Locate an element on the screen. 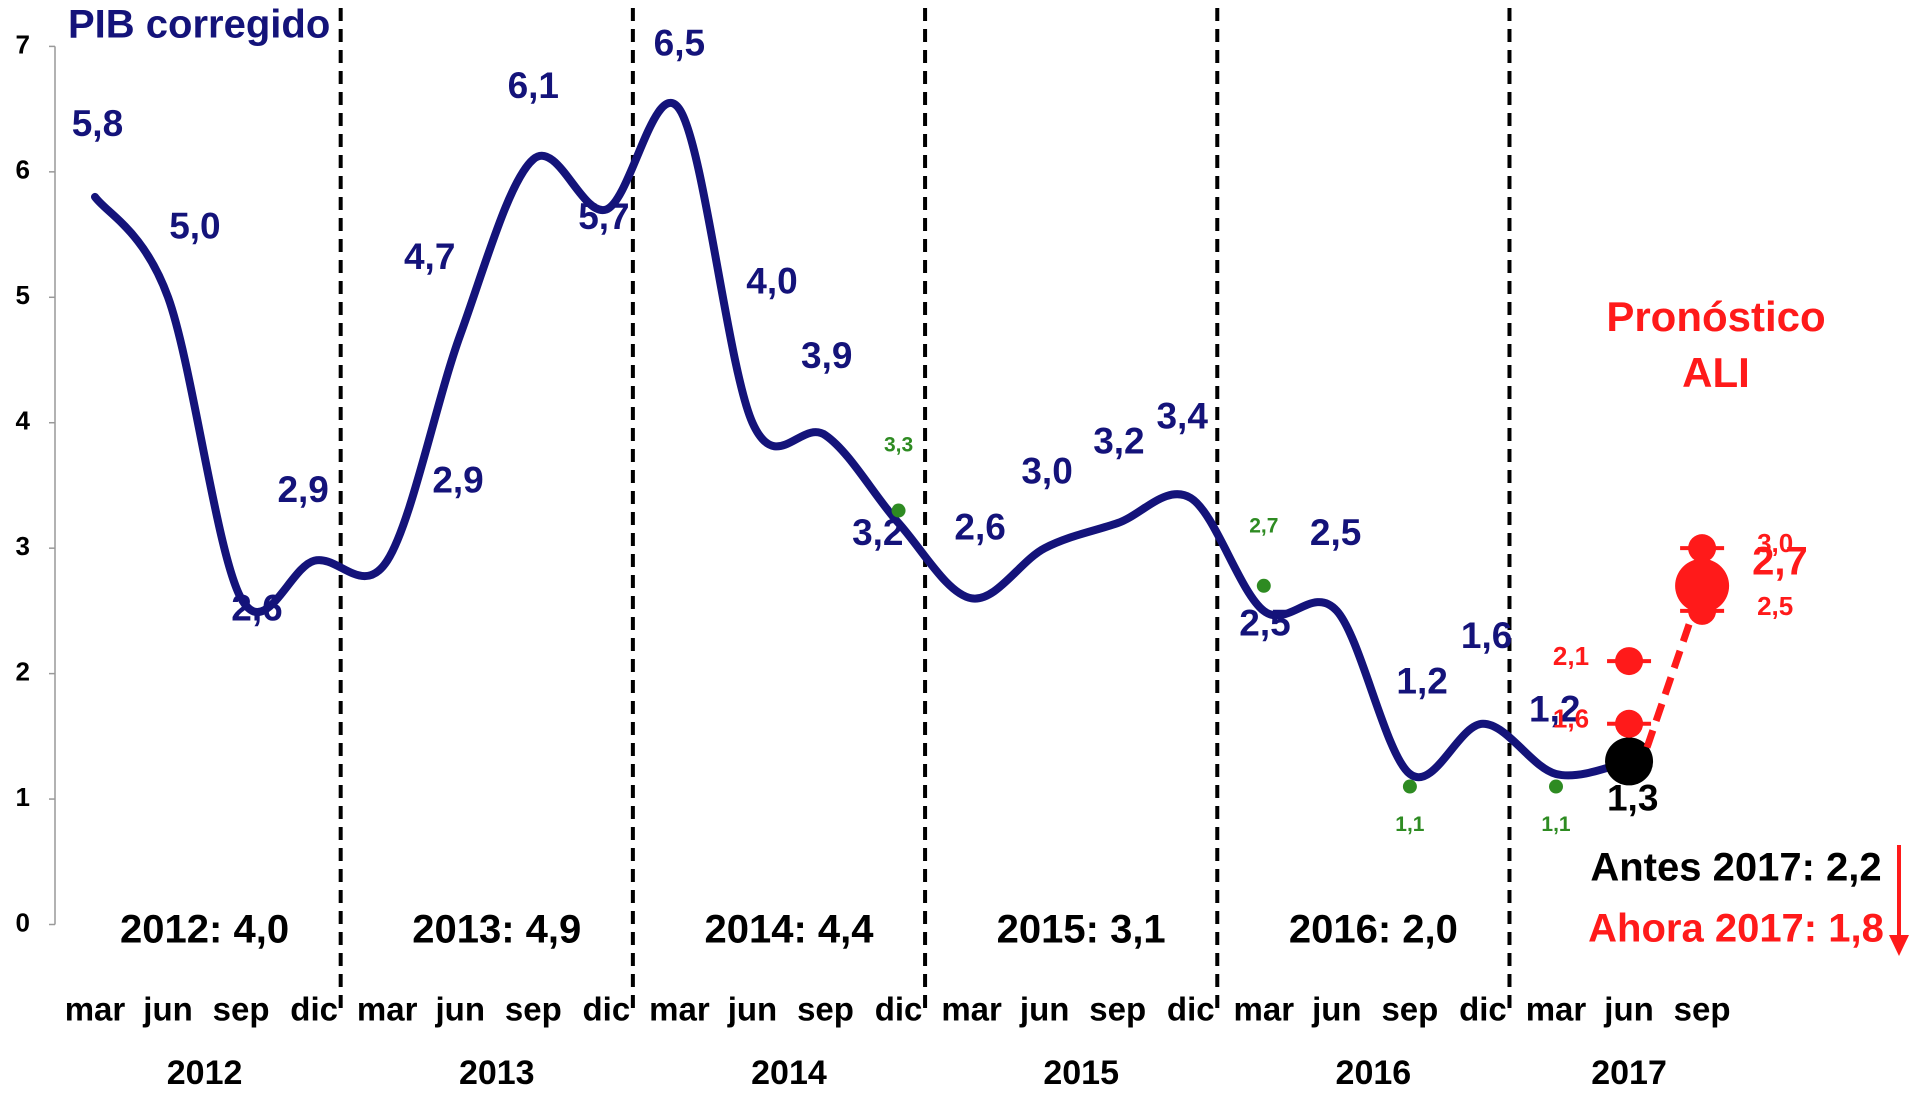 The height and width of the screenshot is (1093, 1915). note: Ahora 2017: 1,8 is located at coordinates (1736, 929).